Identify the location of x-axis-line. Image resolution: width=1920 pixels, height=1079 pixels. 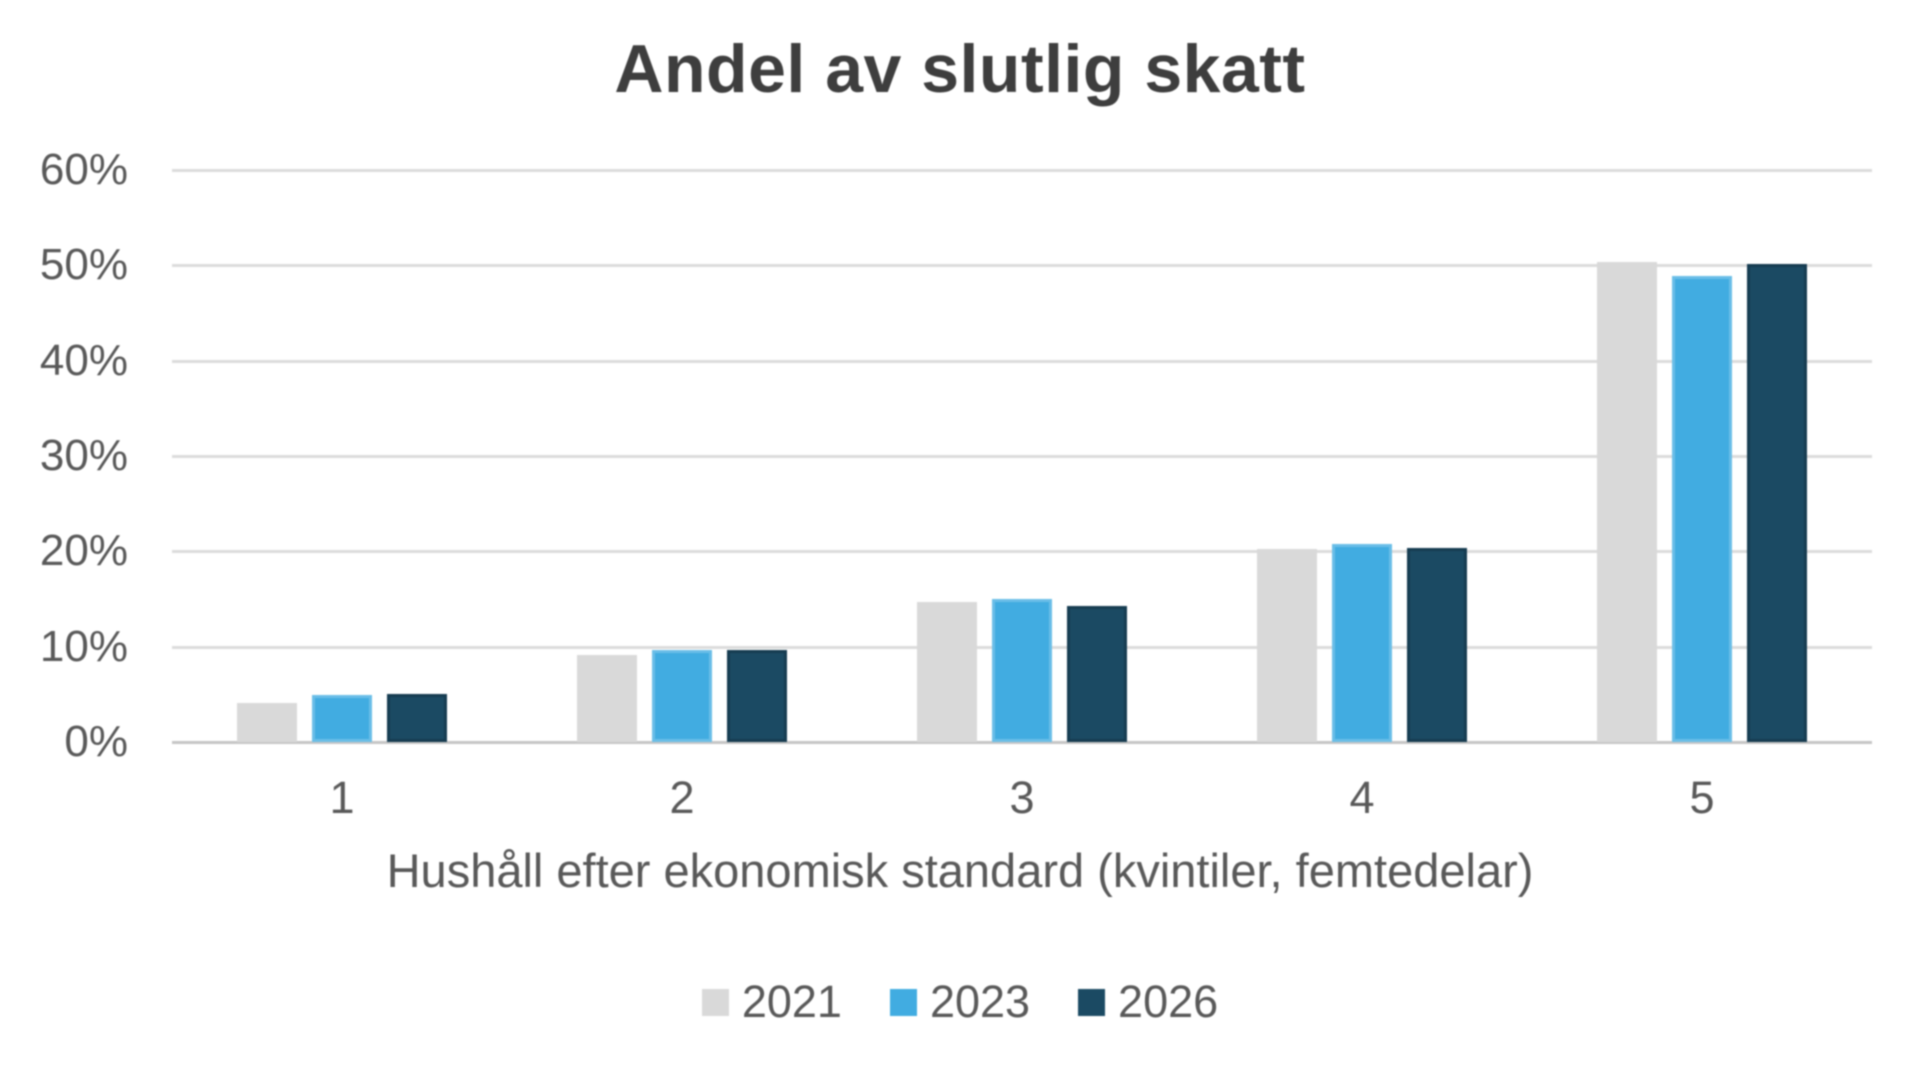
(1022, 742).